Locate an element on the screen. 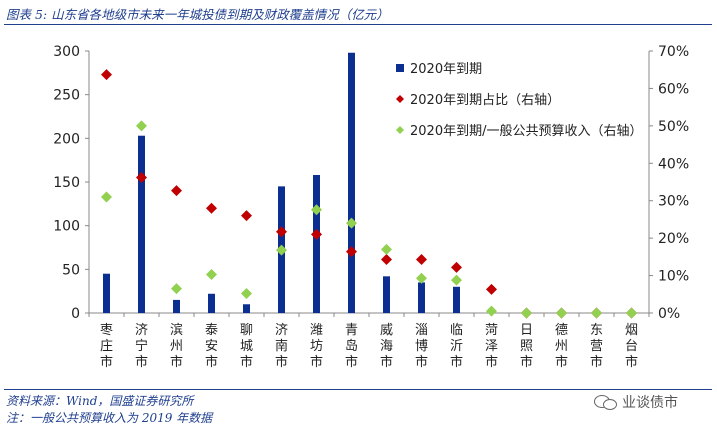 The image size is (717, 431). y-right-tick-label: 50% is located at coordinates (673, 127).